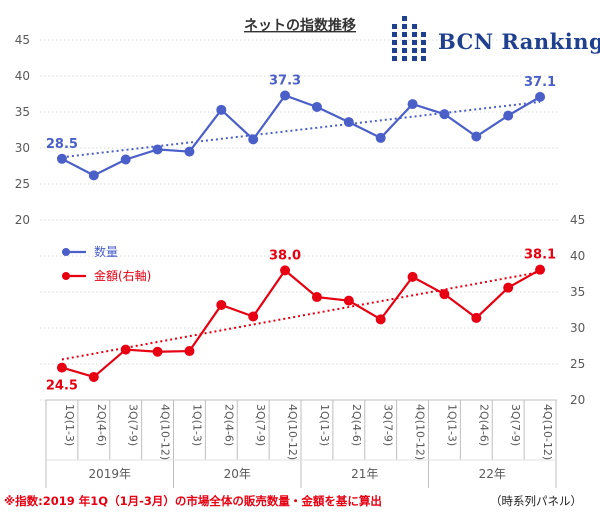 This screenshot has height=520, width=600. I want to click on left-tick-label: 30, so click(22, 148).